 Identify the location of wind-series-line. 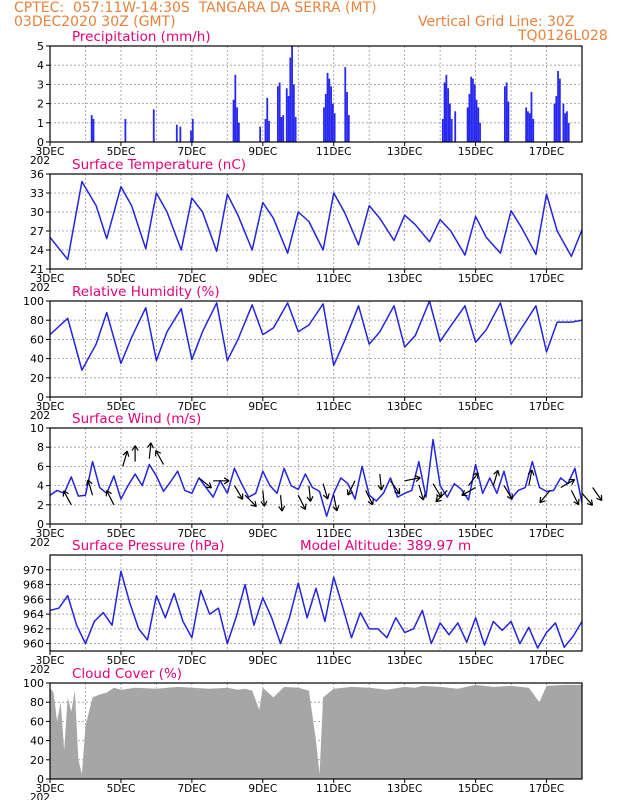
(316, 478).